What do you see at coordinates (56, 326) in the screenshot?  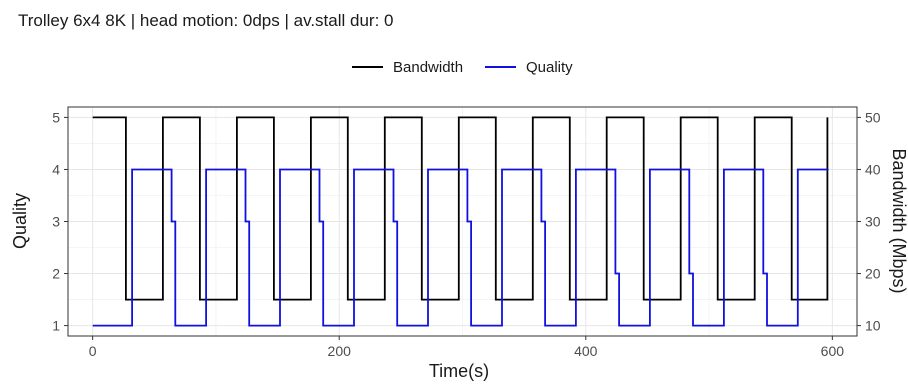 I see `y-left-tick-label: 1` at bounding box center [56, 326].